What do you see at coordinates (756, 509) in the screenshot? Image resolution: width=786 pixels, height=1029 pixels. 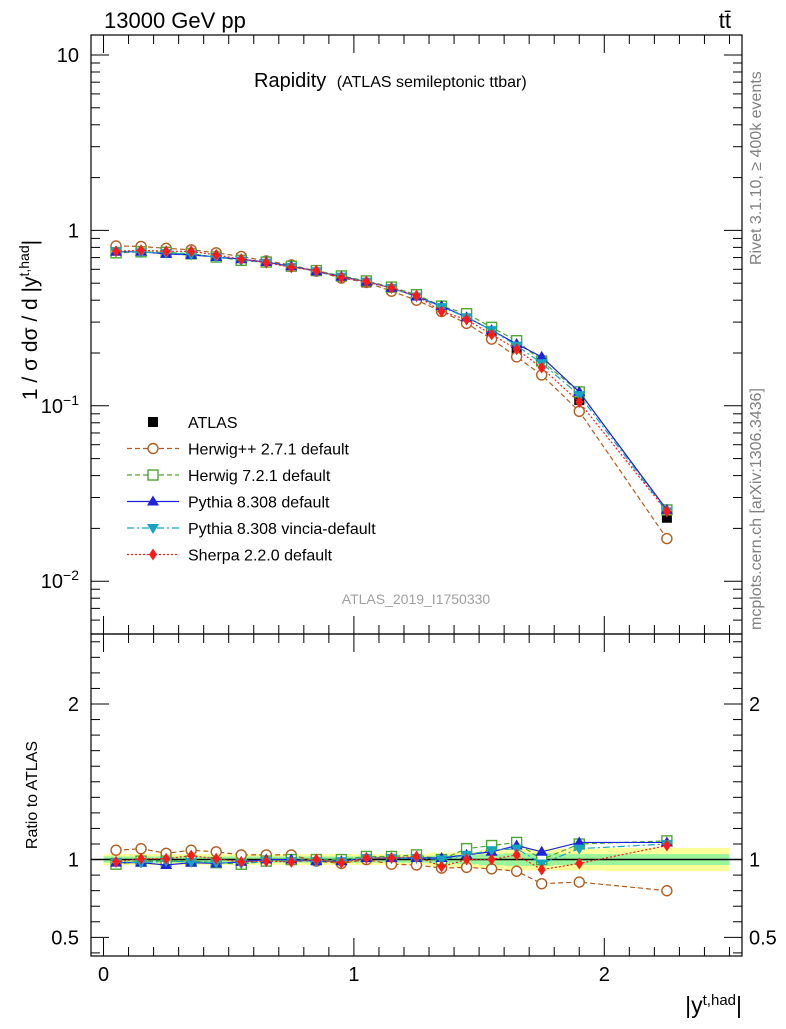 I see `mcplots-label: mcplots.cern.ch [arXiv:1306.3436]` at bounding box center [756, 509].